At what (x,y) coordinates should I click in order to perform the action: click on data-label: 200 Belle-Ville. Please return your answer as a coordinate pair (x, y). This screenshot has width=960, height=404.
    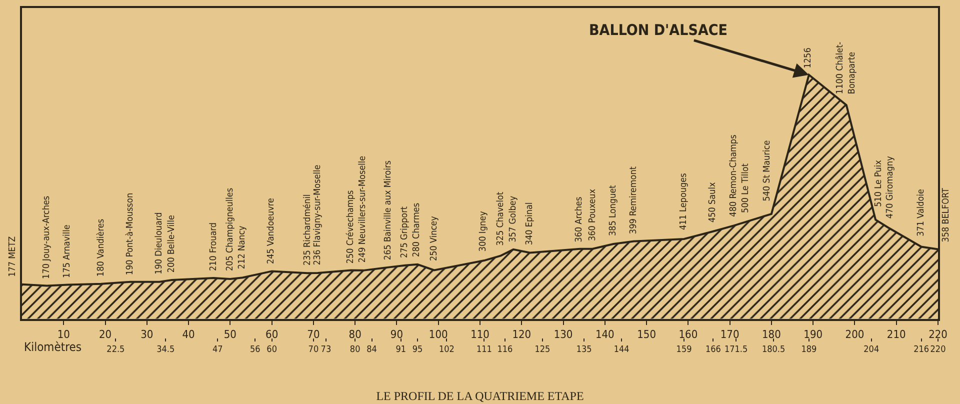
    Looking at the image, I should click on (172, 244).